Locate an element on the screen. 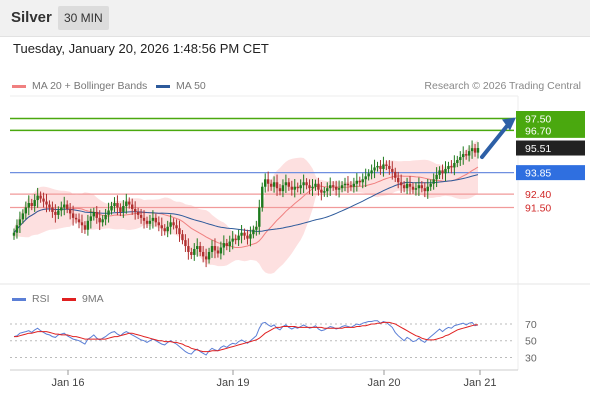 The height and width of the screenshot is (400, 590). instrument-name: Silver is located at coordinates (31, 17).